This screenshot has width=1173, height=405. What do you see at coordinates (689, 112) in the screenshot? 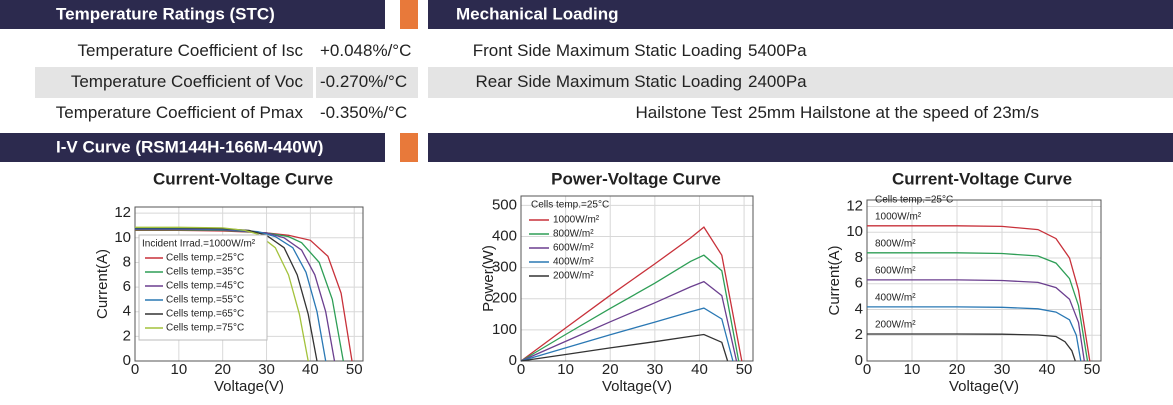
I see `row-label: Hailstone Test` at bounding box center [689, 112].